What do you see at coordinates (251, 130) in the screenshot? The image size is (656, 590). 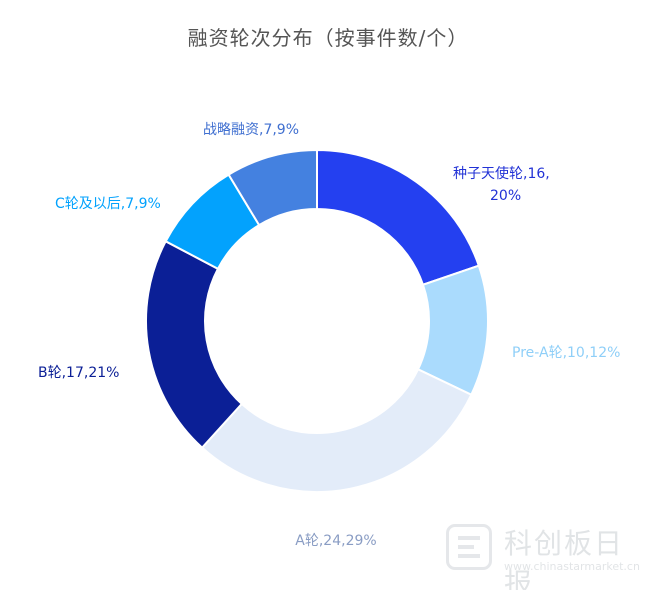 I see `slice-label-5: 战略融资,7,9%` at bounding box center [251, 130].